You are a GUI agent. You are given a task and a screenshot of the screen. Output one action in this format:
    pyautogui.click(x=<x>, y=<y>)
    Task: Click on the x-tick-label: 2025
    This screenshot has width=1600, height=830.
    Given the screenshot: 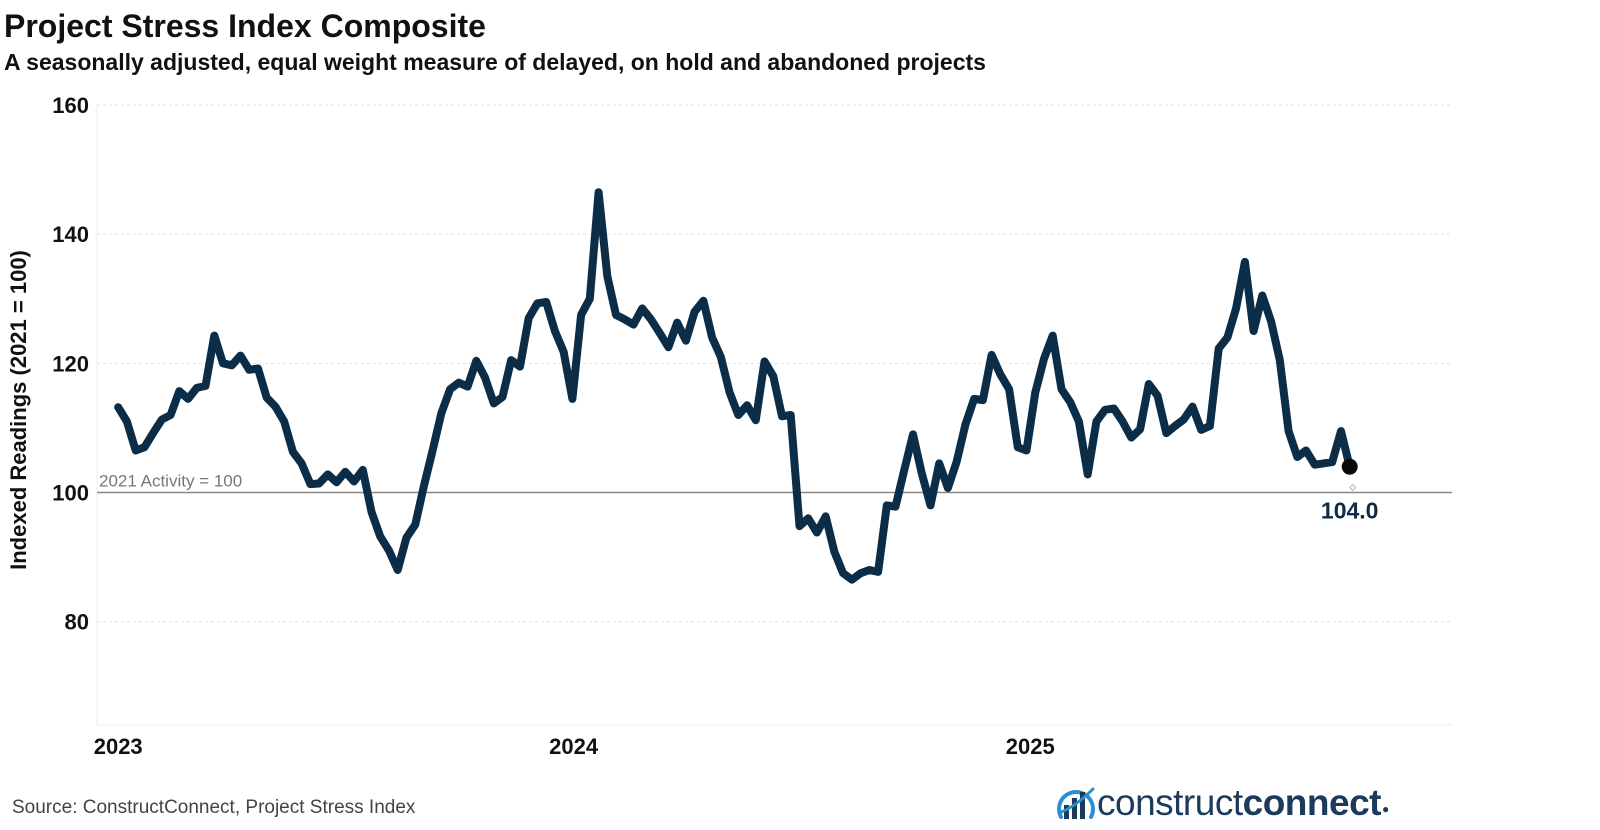 What is the action you would take?
    pyautogui.click(x=1030, y=746)
    